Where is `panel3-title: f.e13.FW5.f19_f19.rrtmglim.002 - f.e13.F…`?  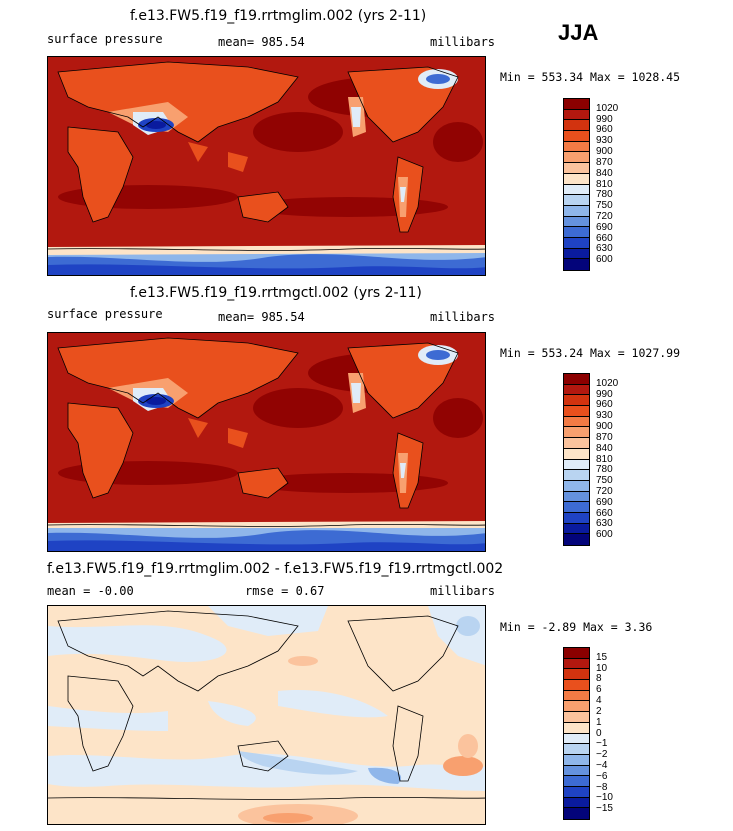
panel3-title: f.e13.FW5.f19_f19.rrtmglim.002 - f.e13.F… is located at coordinates (275, 569).